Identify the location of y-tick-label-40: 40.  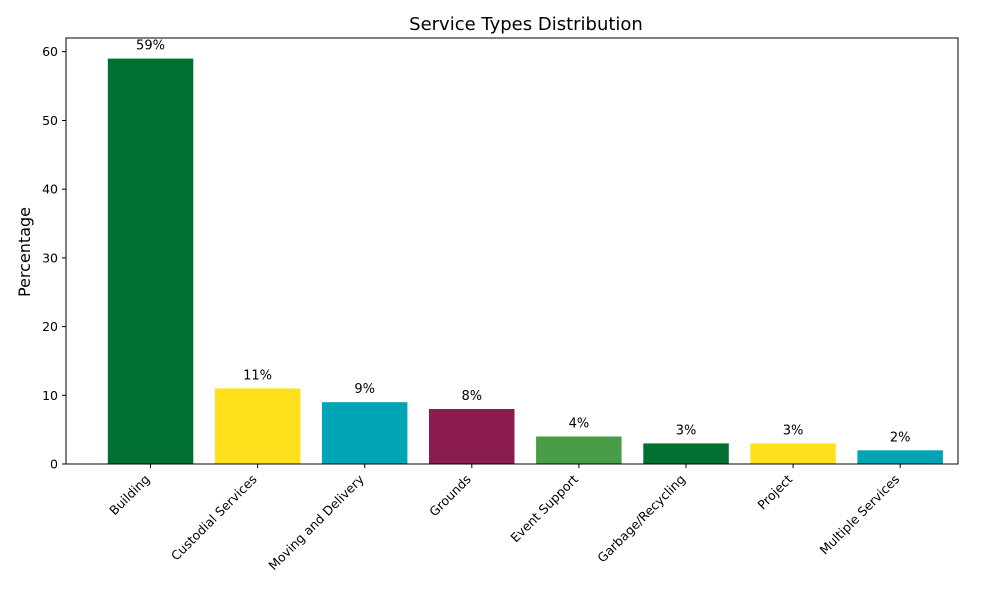
(50, 189).